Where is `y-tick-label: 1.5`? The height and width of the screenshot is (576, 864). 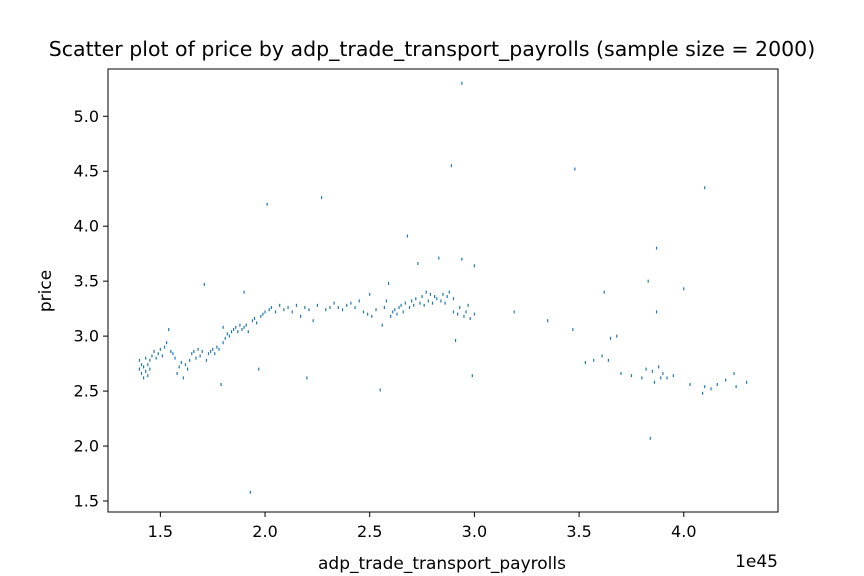 y-tick-label: 1.5 is located at coordinates (86, 501).